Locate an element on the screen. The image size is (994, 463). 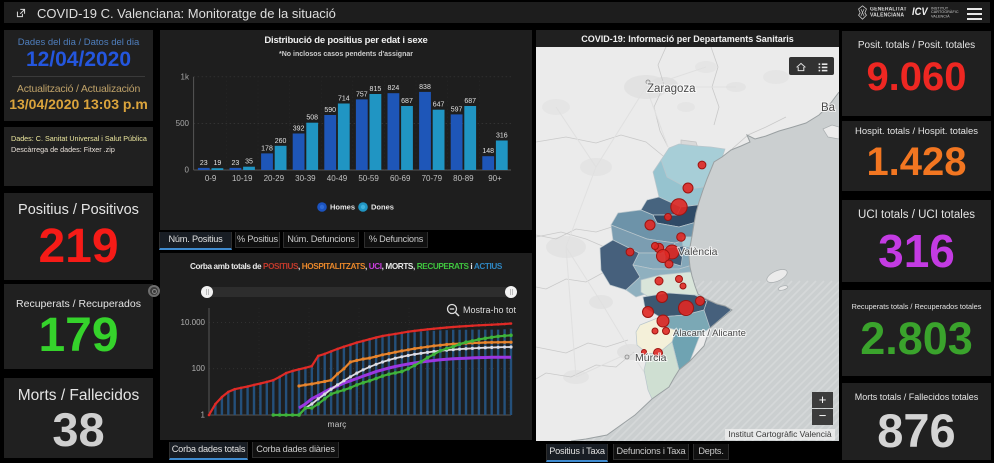
svg-text: 500 is located at coordinates (183, 123).